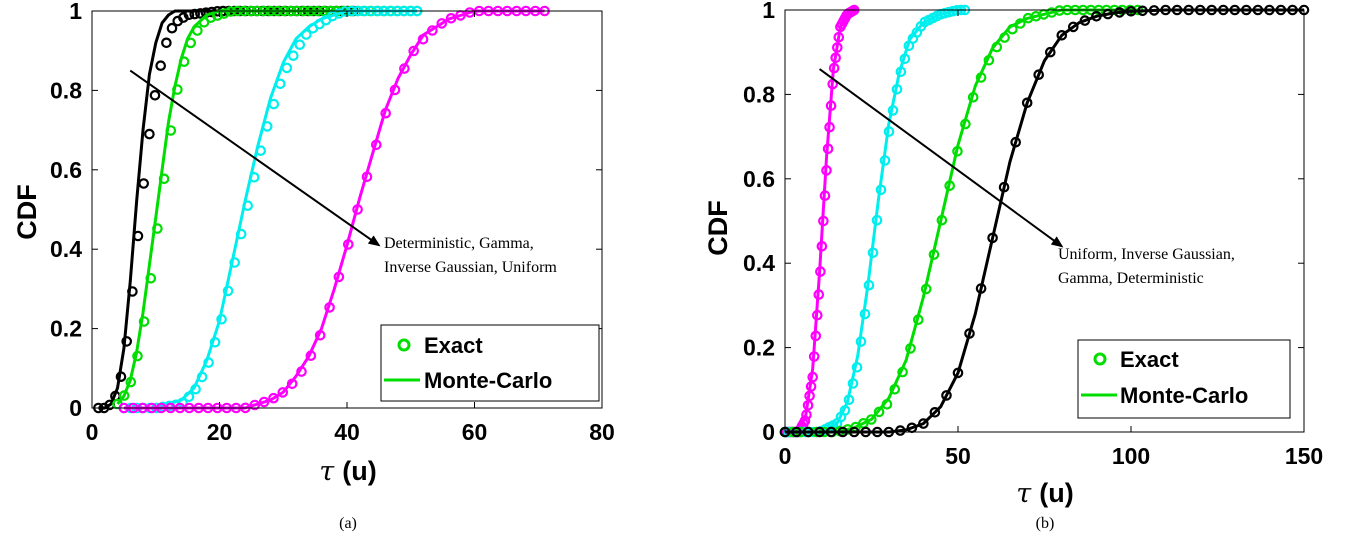 Image resolution: width=1346 pixels, height=544 pixels. I want to click on panel-b-ytick-label: 0.4, so click(759, 263).